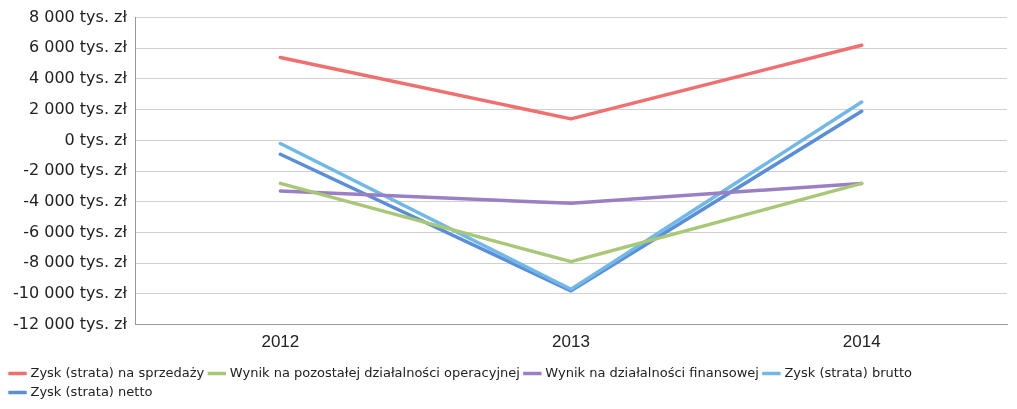 This screenshot has height=409, width=1017. What do you see at coordinates (96, 139) in the screenshot?
I see `y-tick-label: 0 tys. zł` at bounding box center [96, 139].